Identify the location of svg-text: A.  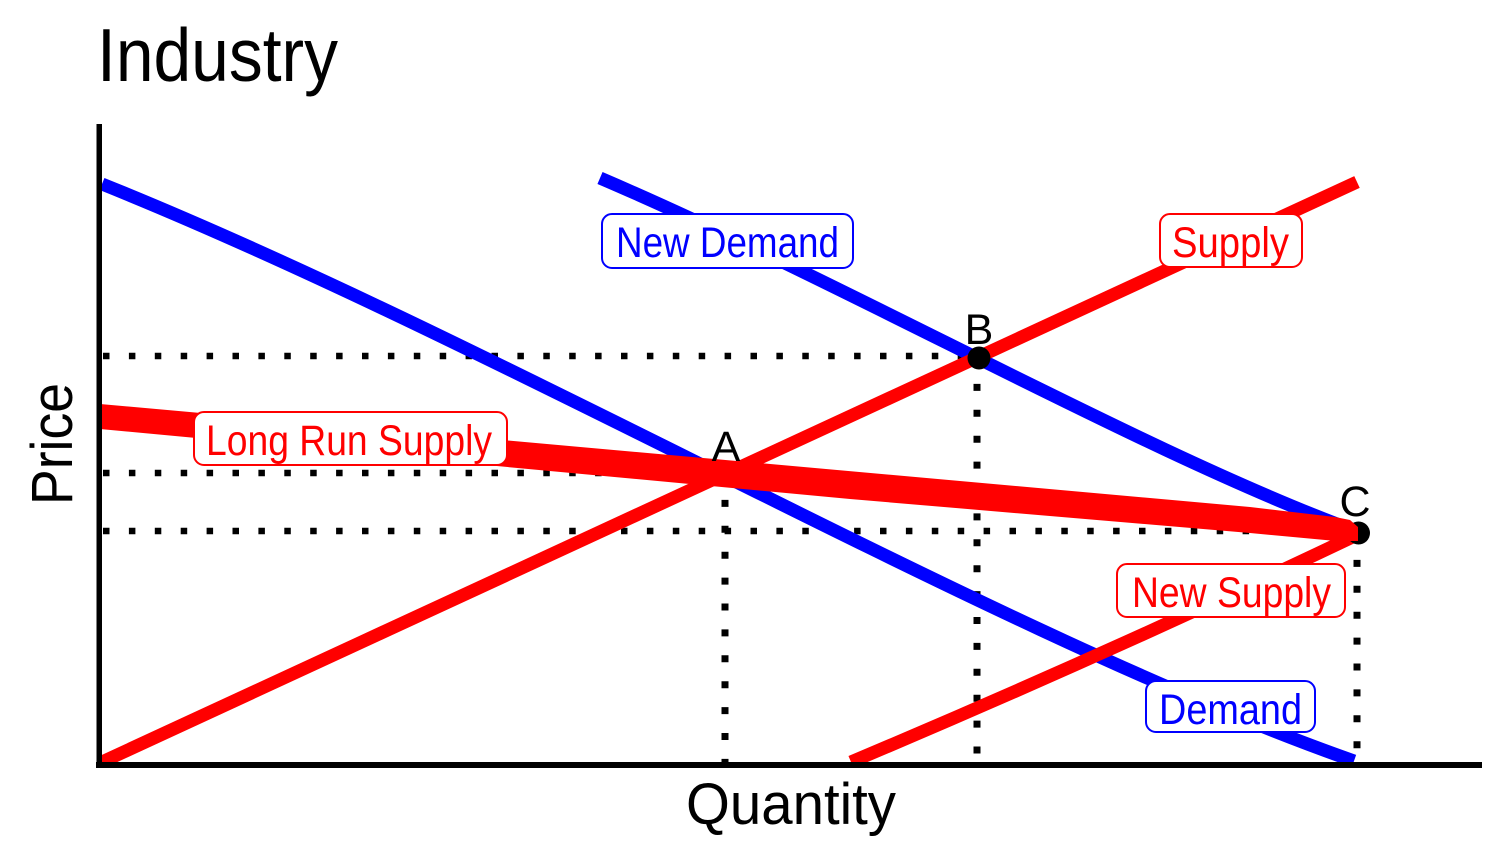
(726, 447).